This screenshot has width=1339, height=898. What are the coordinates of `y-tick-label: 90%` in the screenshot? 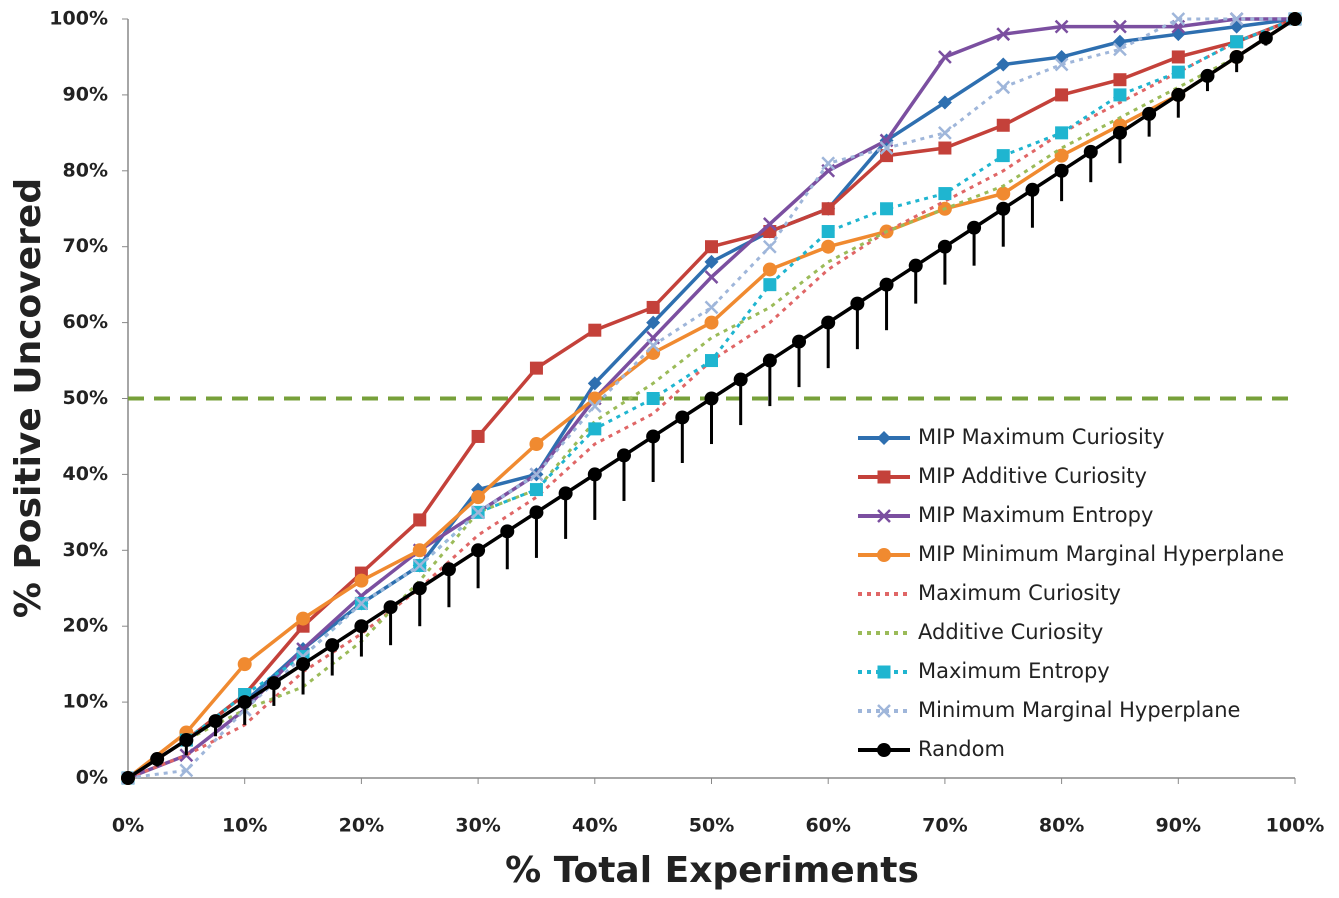 It's located at (85, 94).